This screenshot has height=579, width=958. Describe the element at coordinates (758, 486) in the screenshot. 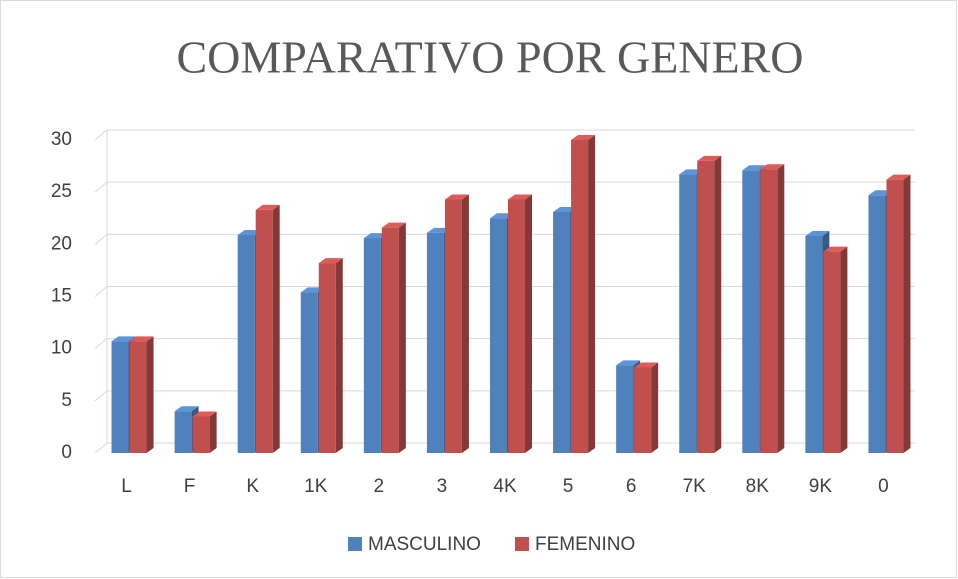

I see `x-tick-label: 8K` at that location.